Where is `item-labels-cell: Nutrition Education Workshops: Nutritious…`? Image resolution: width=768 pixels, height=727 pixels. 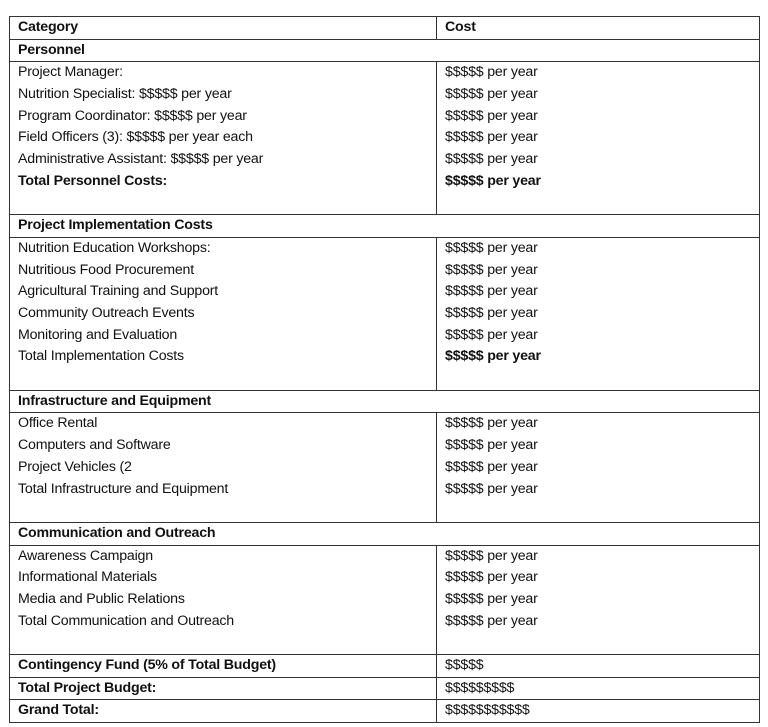
item-labels-cell: Nutrition Education Workshops: Nutritious… is located at coordinates (223, 313).